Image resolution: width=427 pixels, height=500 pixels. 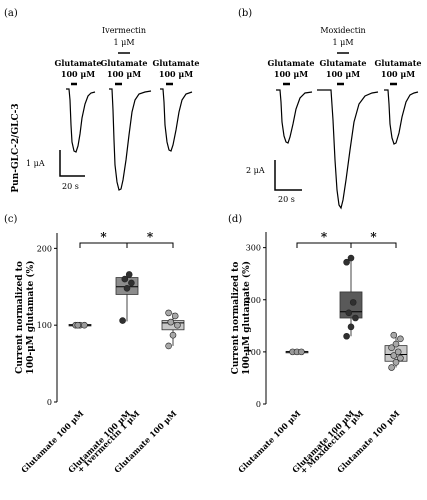 I want to click on panel-a-scale-y-label: 1 μA, so click(x=35, y=163).